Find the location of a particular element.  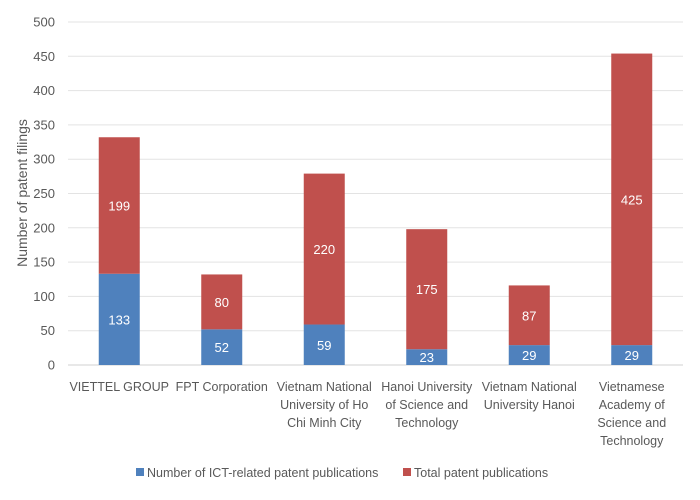

x-tick-label: VIETTEL GROUP is located at coordinates (119, 387).